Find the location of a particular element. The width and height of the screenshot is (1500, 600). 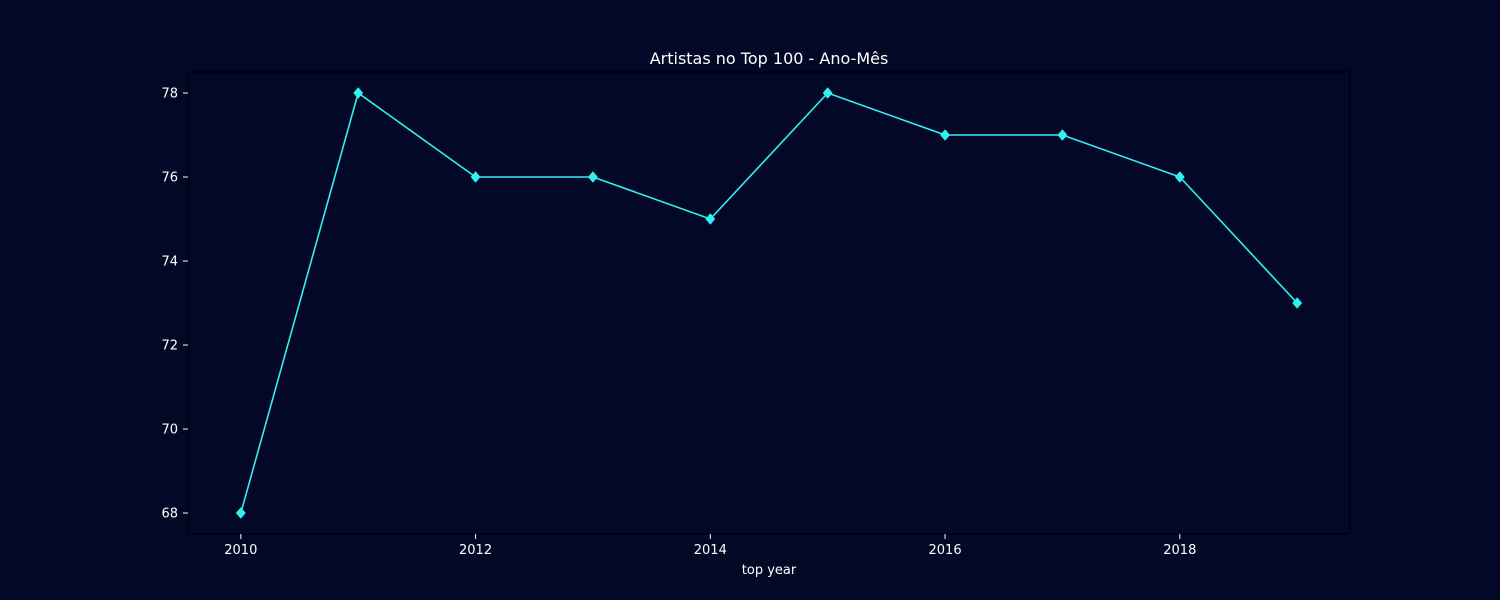

x-tick-label: 2010 is located at coordinates (240, 550).